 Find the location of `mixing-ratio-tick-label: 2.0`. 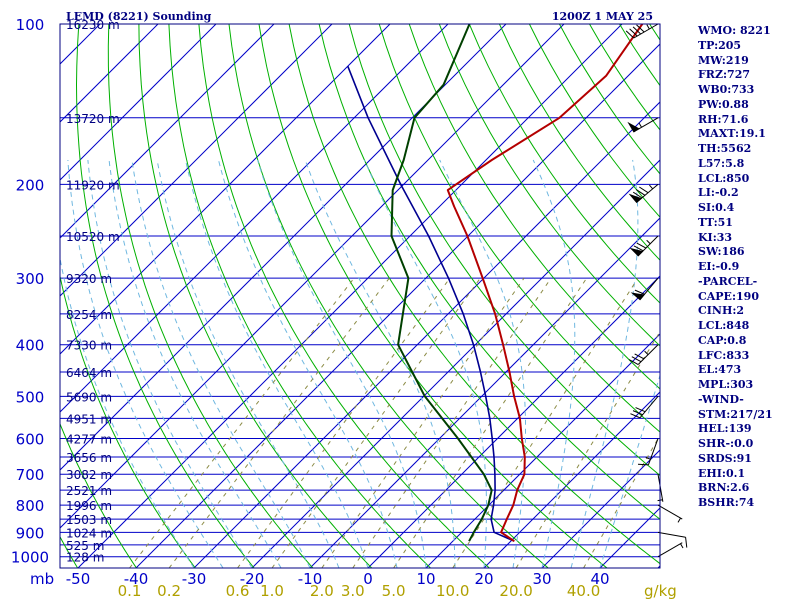

mixing-ratio-tick-label: 2.0 is located at coordinates (322, 591).